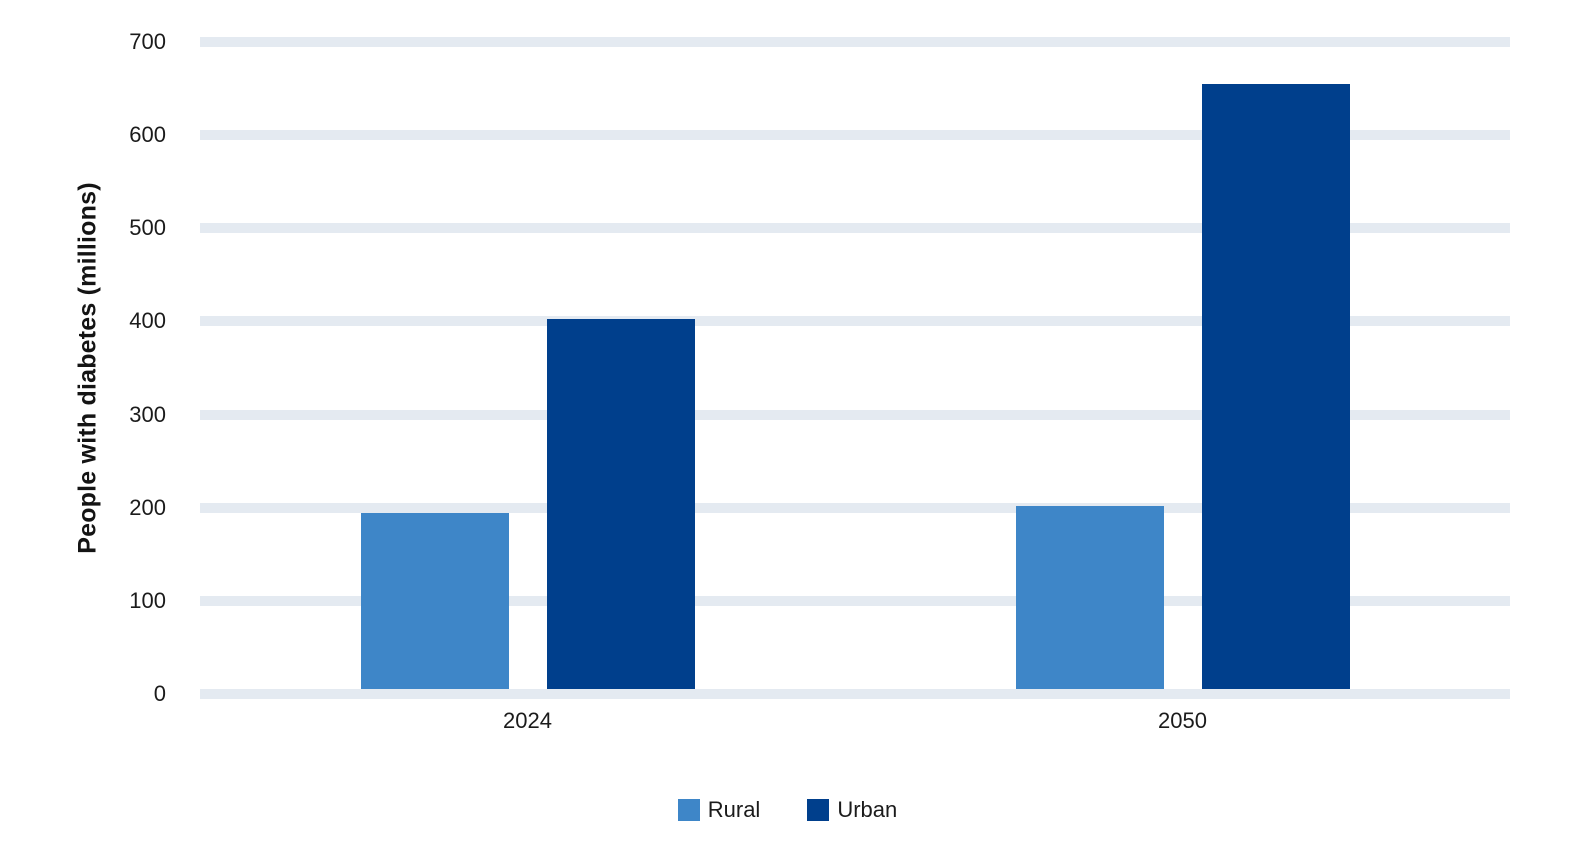 The width and height of the screenshot is (1575, 846). Describe the element at coordinates (147, 135) in the screenshot. I see `y-tick-label-600: 600` at that location.